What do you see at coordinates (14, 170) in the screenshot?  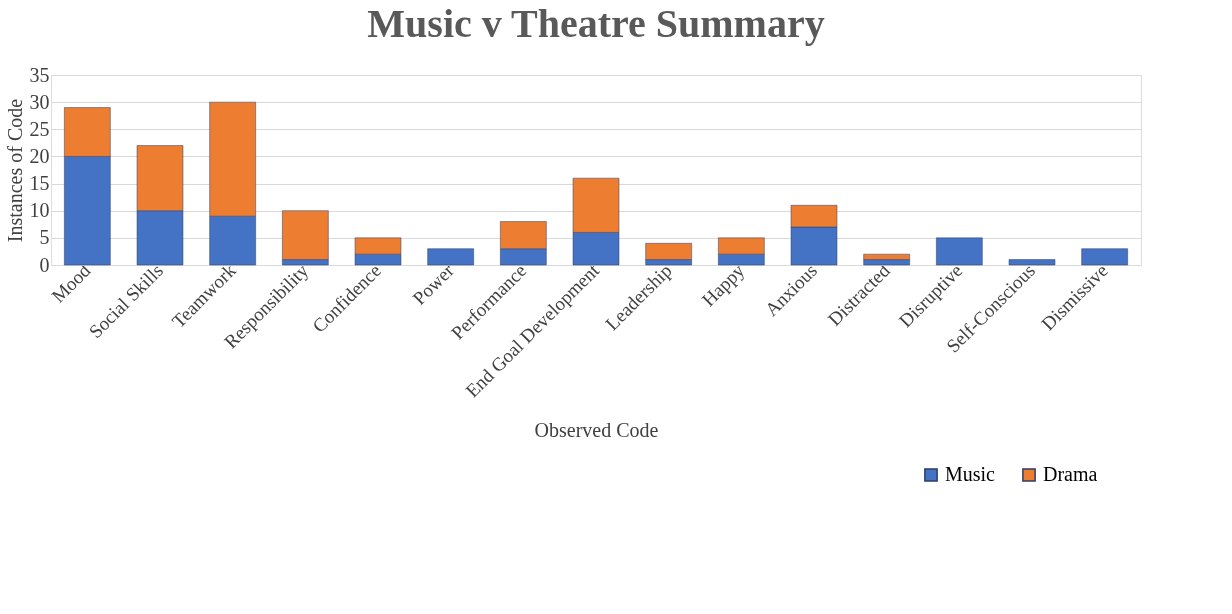 I see `y-axis-title: Instances of Code` at bounding box center [14, 170].